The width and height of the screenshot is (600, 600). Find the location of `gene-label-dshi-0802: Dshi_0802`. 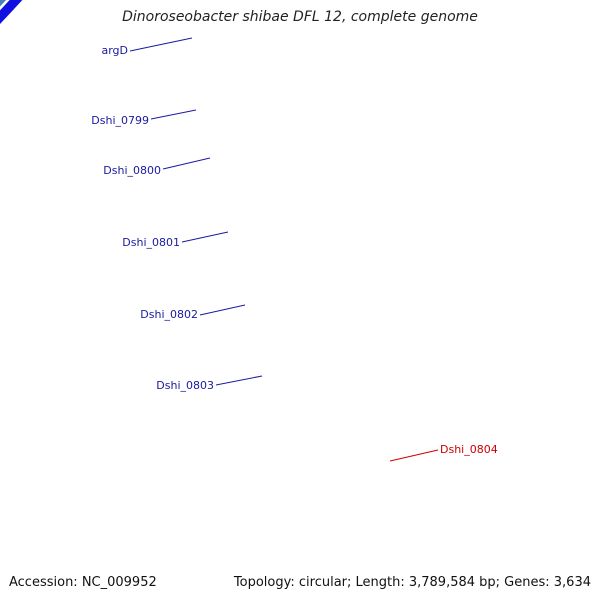

gene-label-dshi-0802: Dshi_0802 is located at coordinates (169, 314).